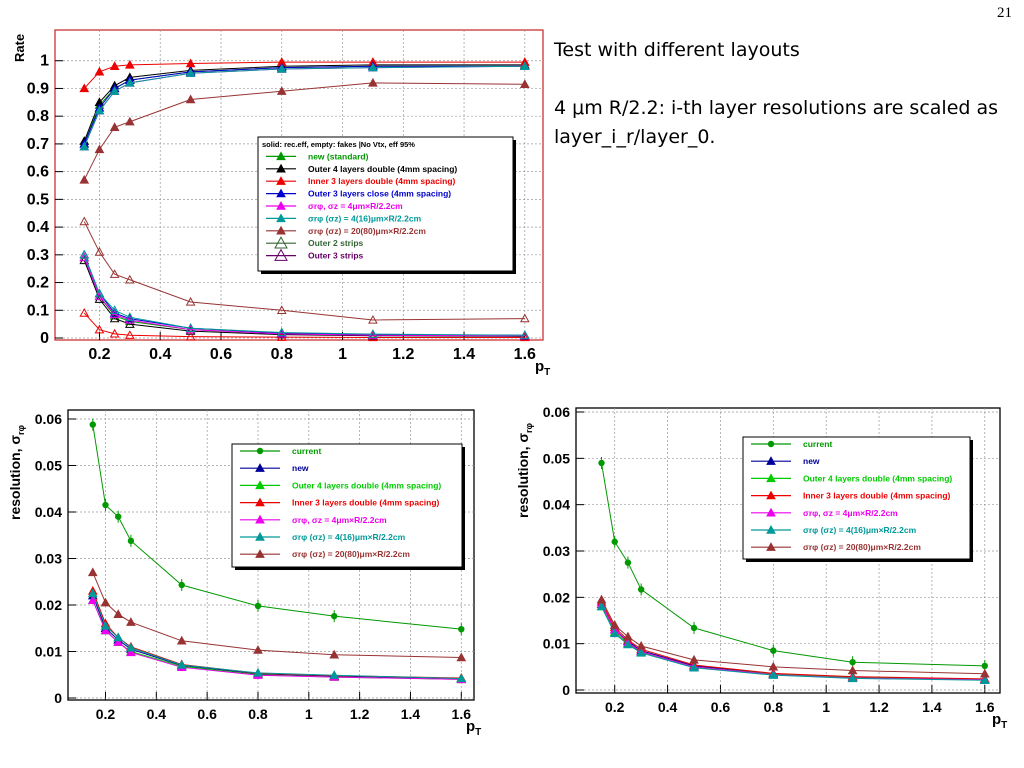  I want to click on legend-label: current, so click(306, 451).